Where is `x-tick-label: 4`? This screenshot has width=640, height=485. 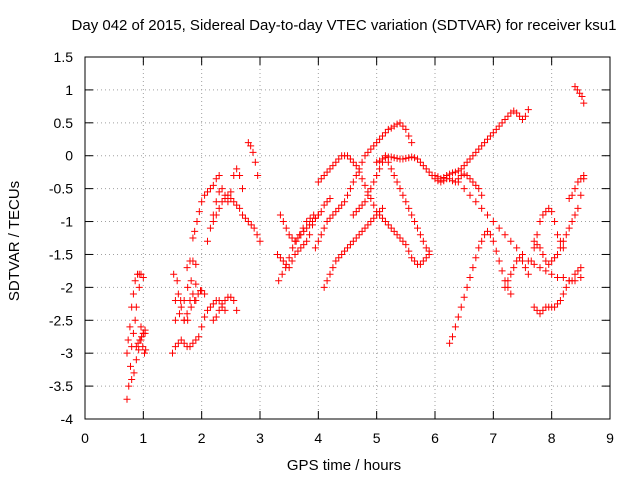 x-tick-label: 4 is located at coordinates (318, 438).